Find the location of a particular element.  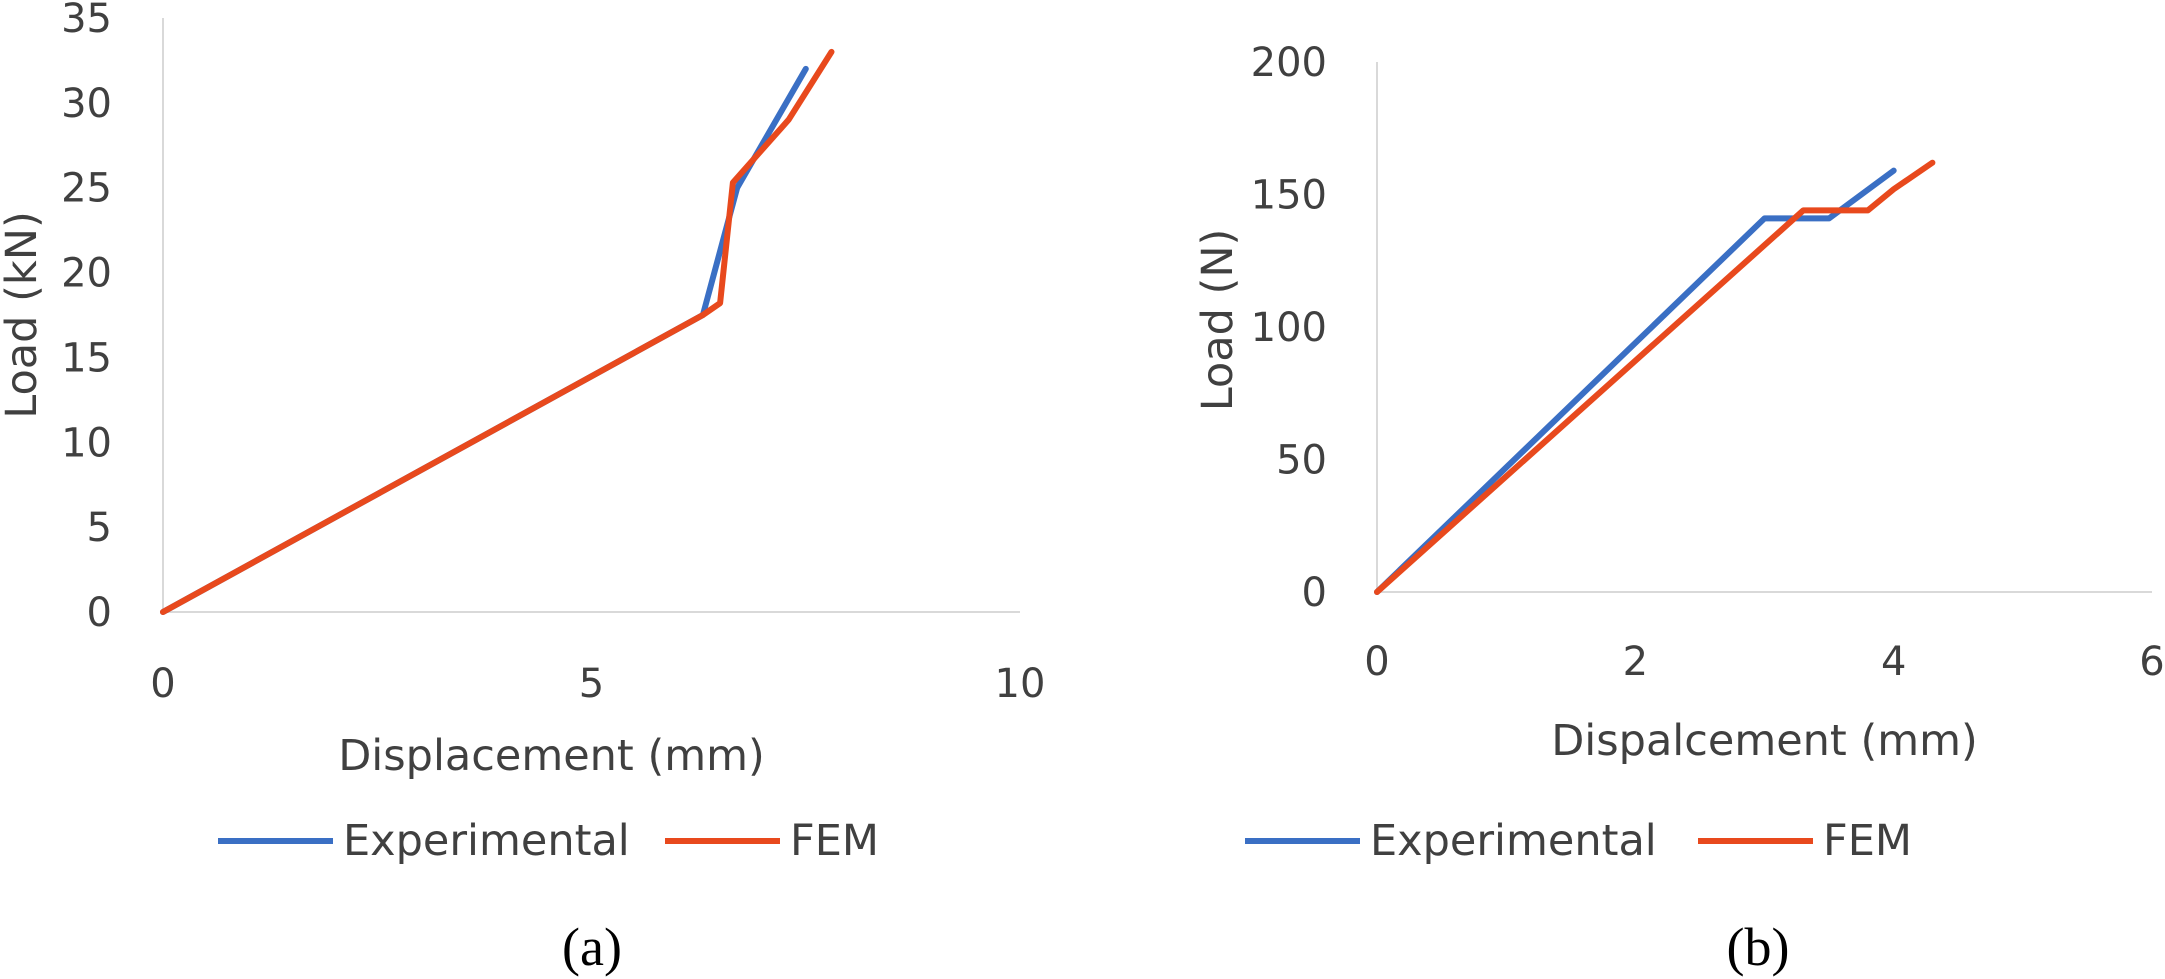

series-line-experimental is located at coordinates (1635, 381).